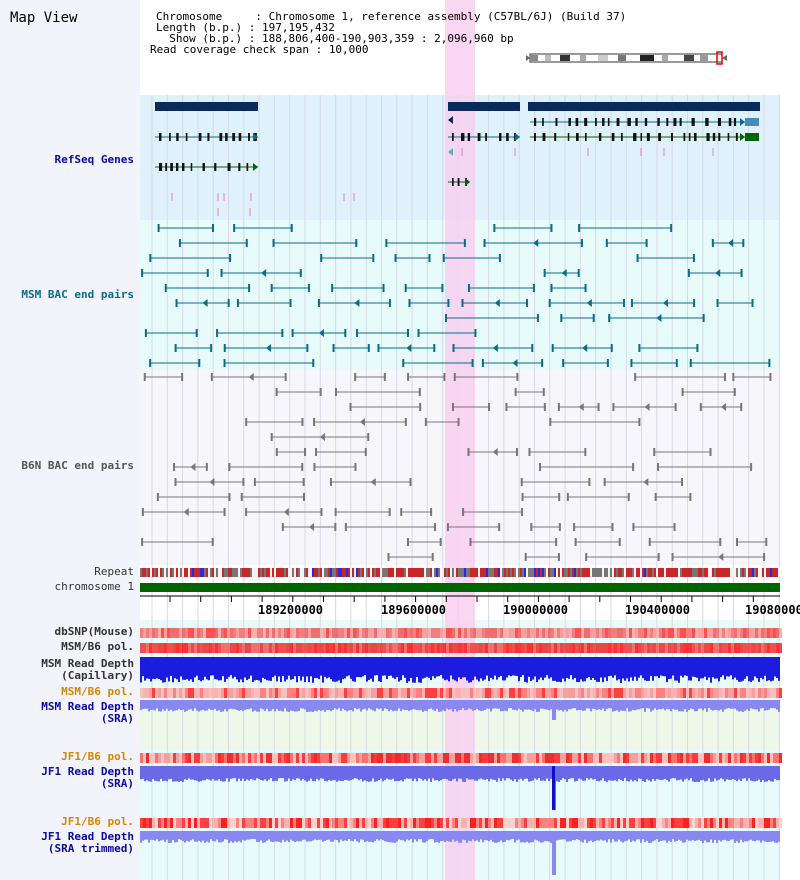  Describe the element at coordinates (77, 294) in the screenshot. I see `track-label-msm-bac: MSM BAC end pairs` at that location.